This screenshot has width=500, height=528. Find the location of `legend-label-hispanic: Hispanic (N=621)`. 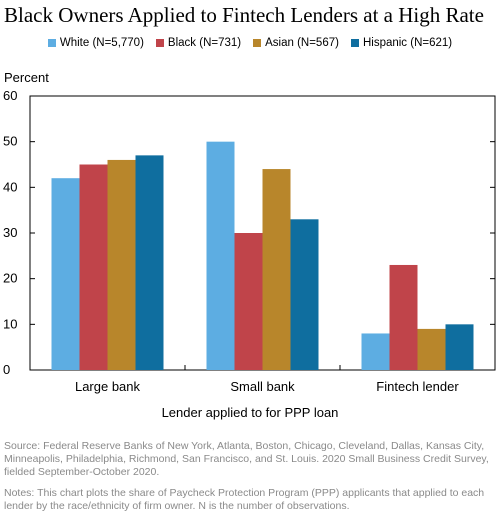

legend-label-hispanic: Hispanic (N=621) is located at coordinates (407, 43).